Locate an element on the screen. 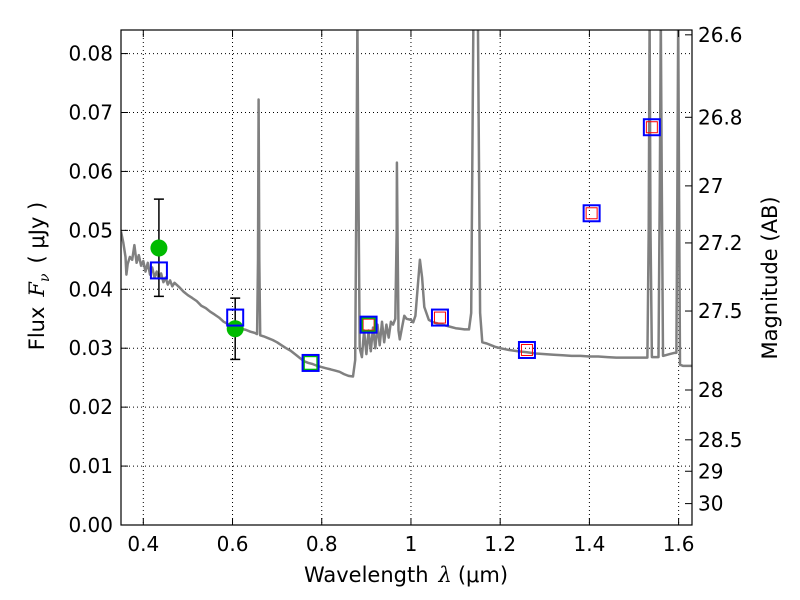 Image resolution: width=800 pixels, height=600 pixels. x-axis-label-symbol: λ is located at coordinates (445, 575).